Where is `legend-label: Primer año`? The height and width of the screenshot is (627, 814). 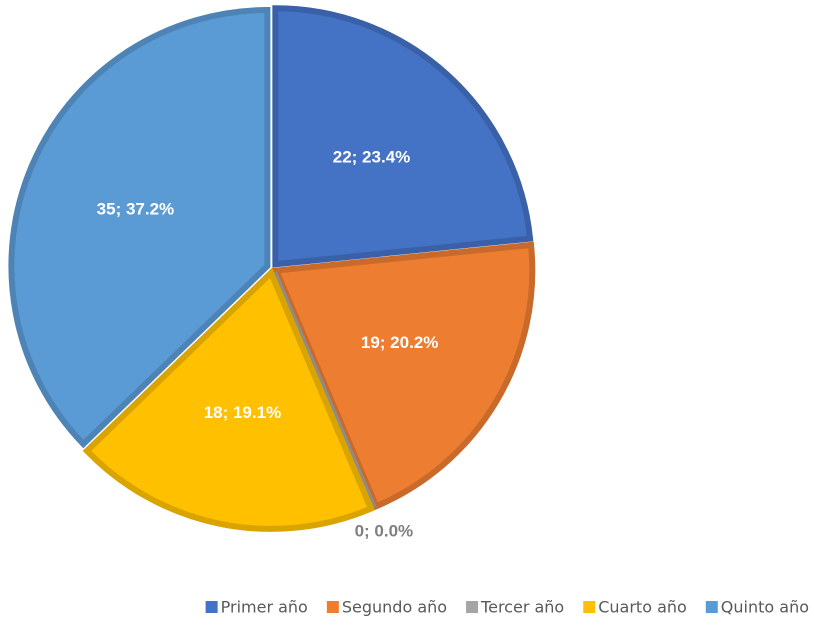
legend-label: Primer año is located at coordinates (264, 607).